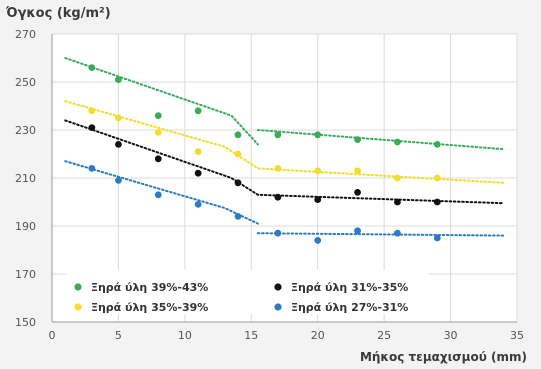 This screenshot has width=541, height=369. I want to click on x-tick-label: 35, so click(517, 335).